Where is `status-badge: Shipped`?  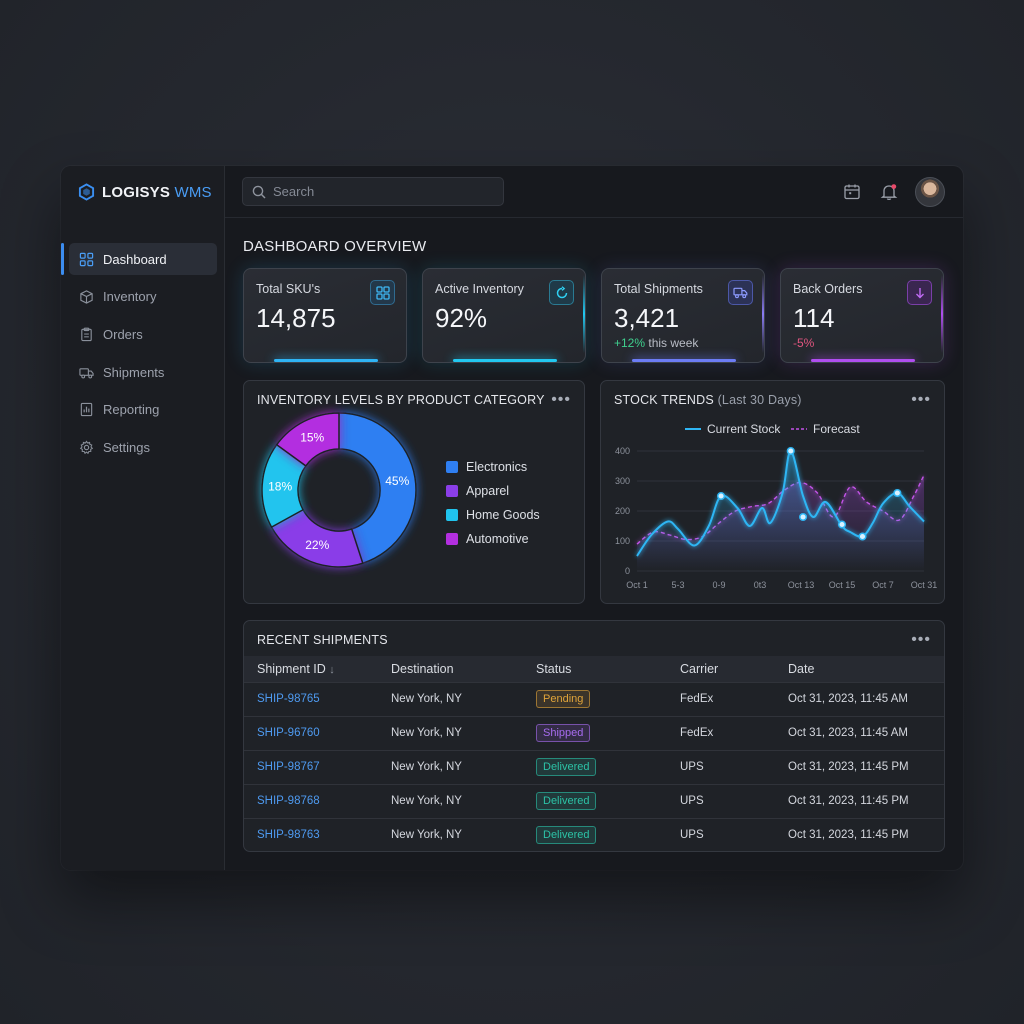 status-badge: Shipped is located at coordinates (563, 733).